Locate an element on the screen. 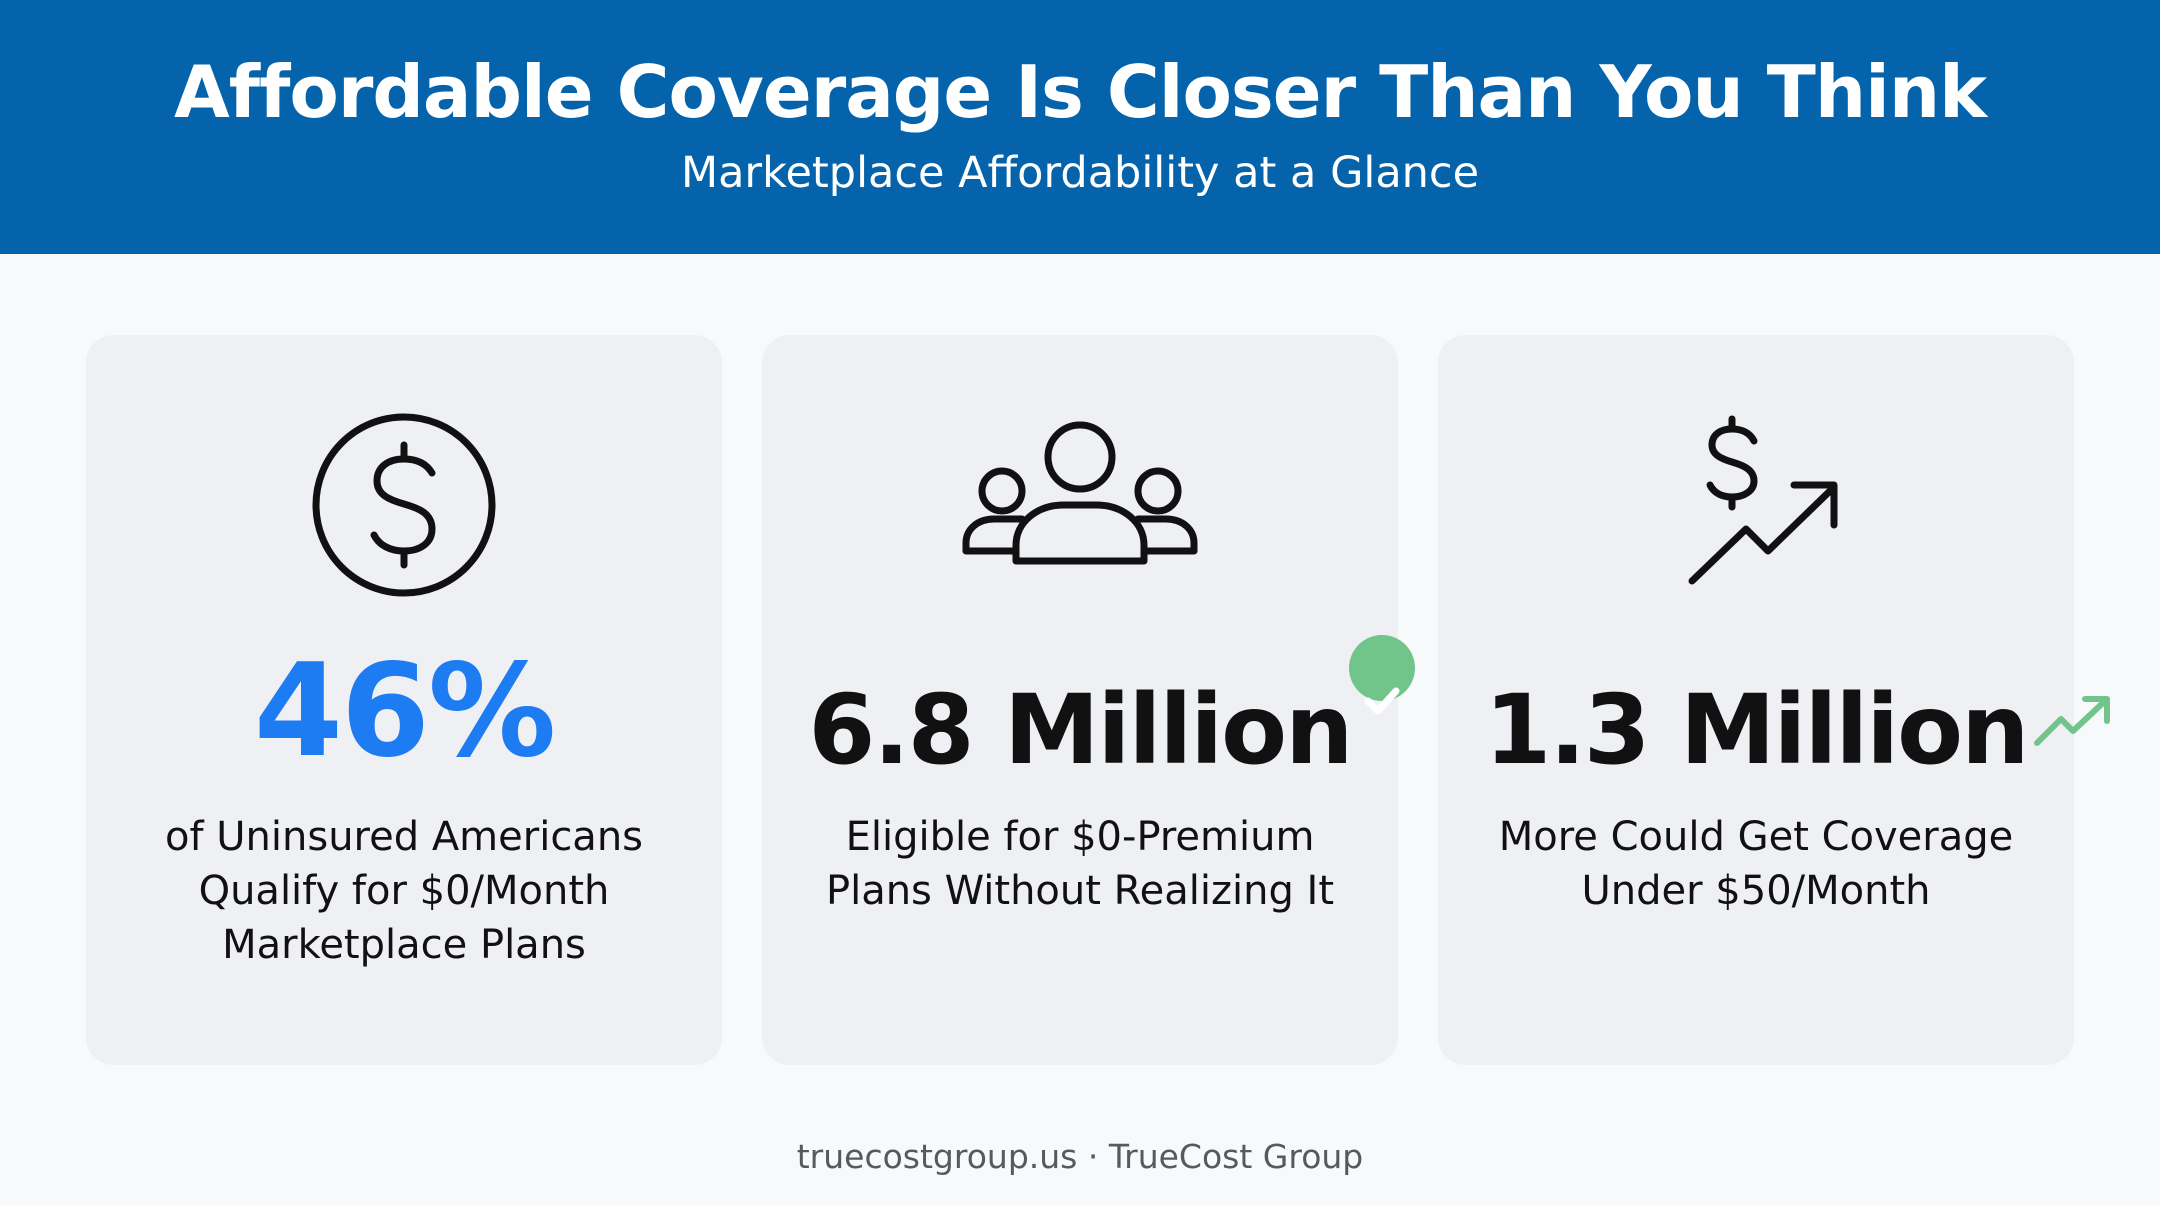 This screenshot has width=2160, height=1206. stat-value-wrapper: 6.8 Million is located at coordinates (1089, 715).